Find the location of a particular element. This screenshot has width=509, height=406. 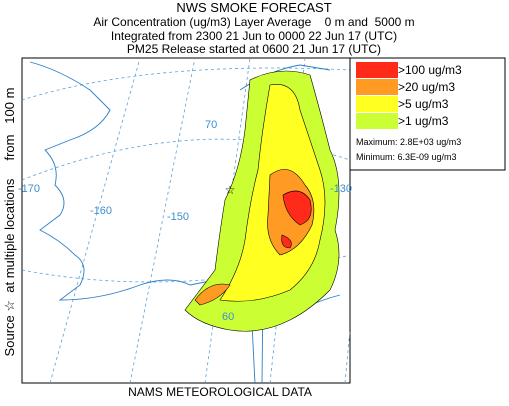

grid-label: -160 is located at coordinates (101, 211).